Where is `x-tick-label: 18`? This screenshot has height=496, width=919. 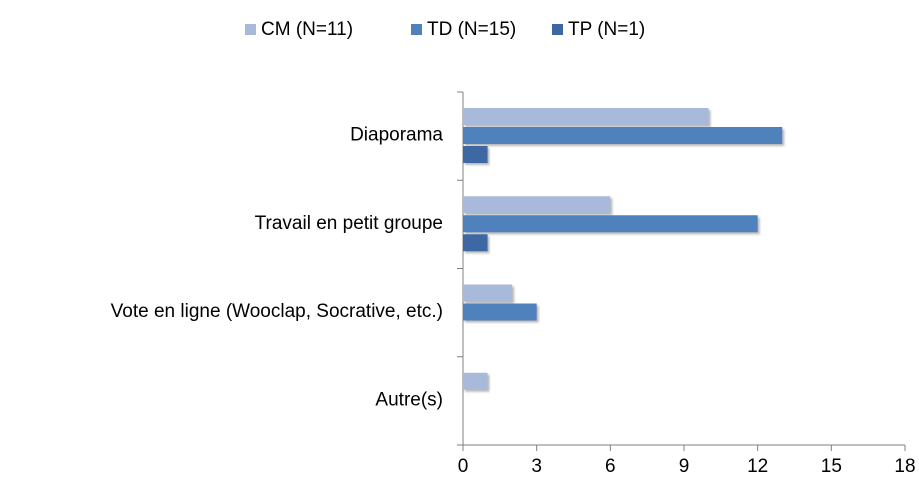 x-tick-label: 18 is located at coordinates (904, 466).